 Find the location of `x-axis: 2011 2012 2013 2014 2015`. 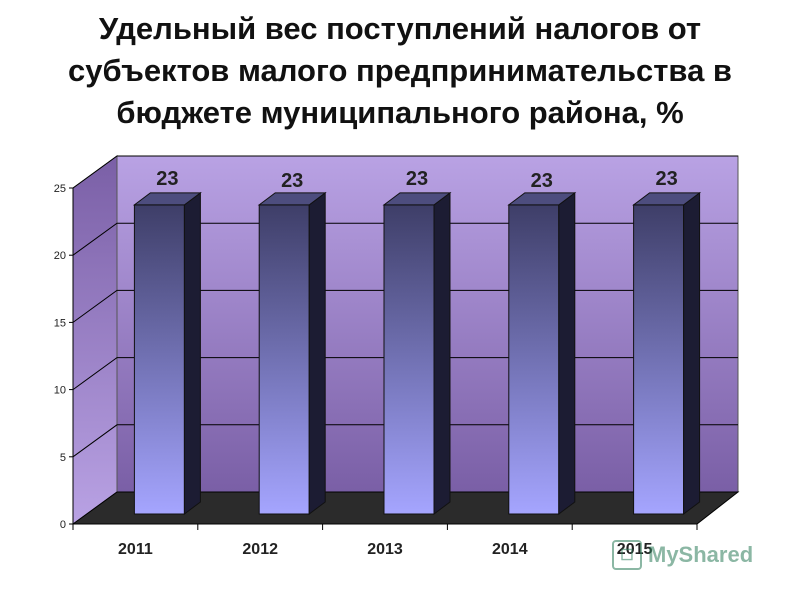

x-axis: 2011 2012 2013 2014 2015 is located at coordinates (385, 540).